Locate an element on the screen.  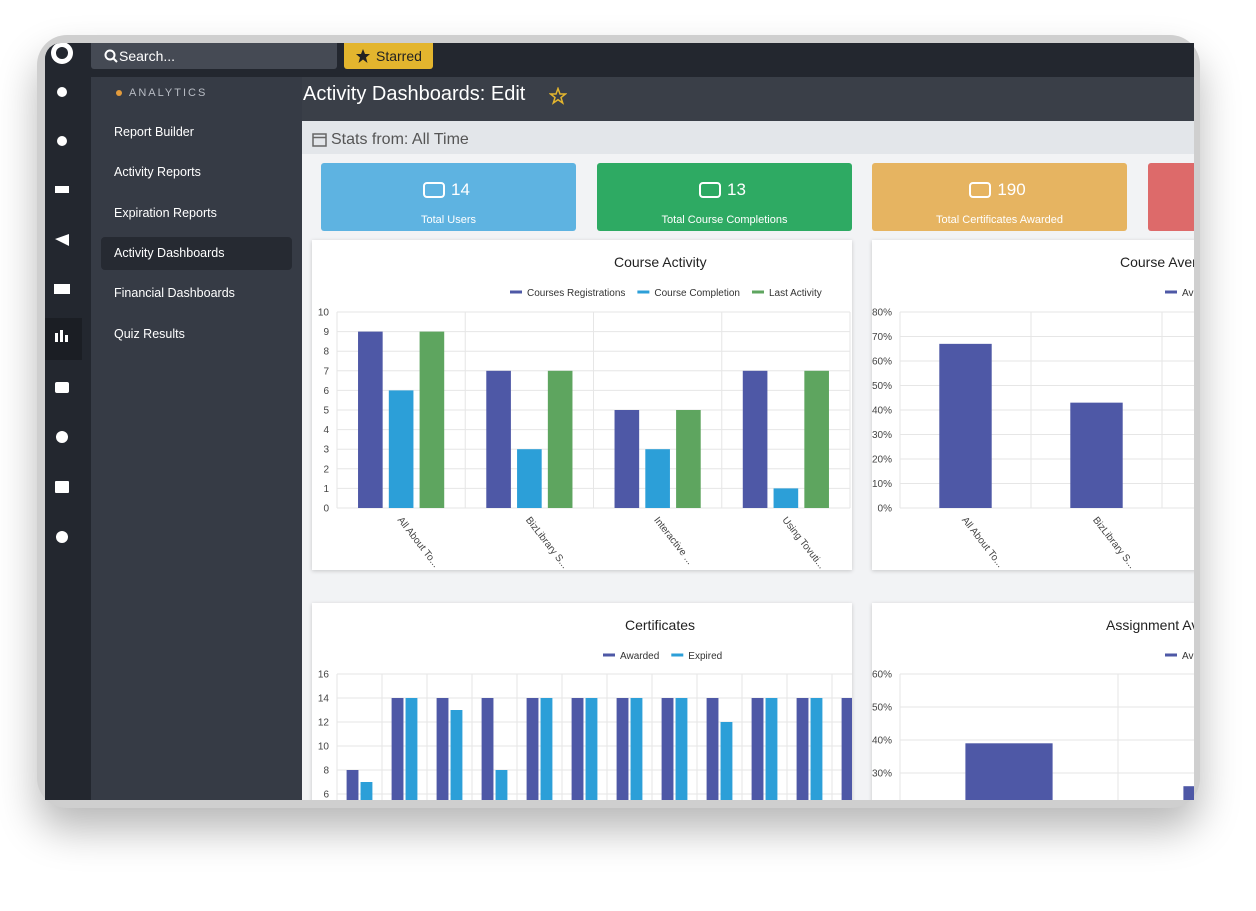
stats-panel-header is located at coordinates (748, 137).